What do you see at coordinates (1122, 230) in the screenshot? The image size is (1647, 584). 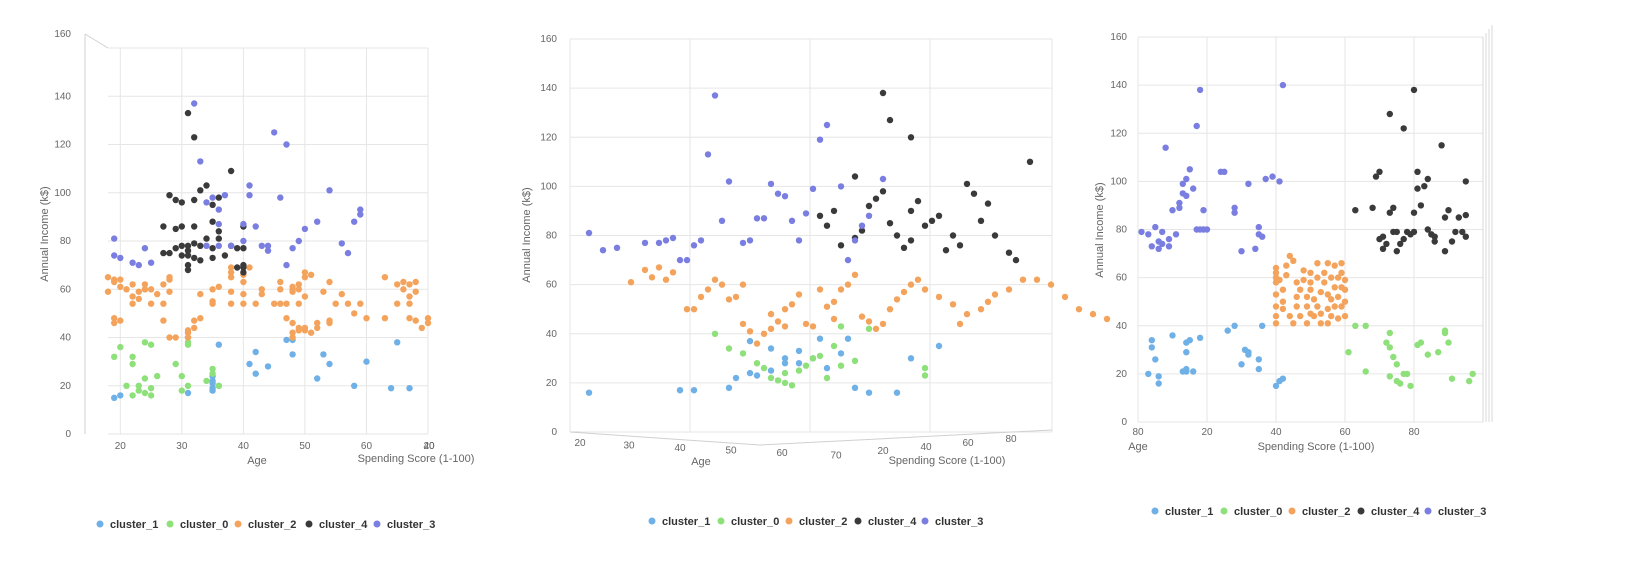 I see `panel-3-y-tick: 80` at bounding box center [1122, 230].